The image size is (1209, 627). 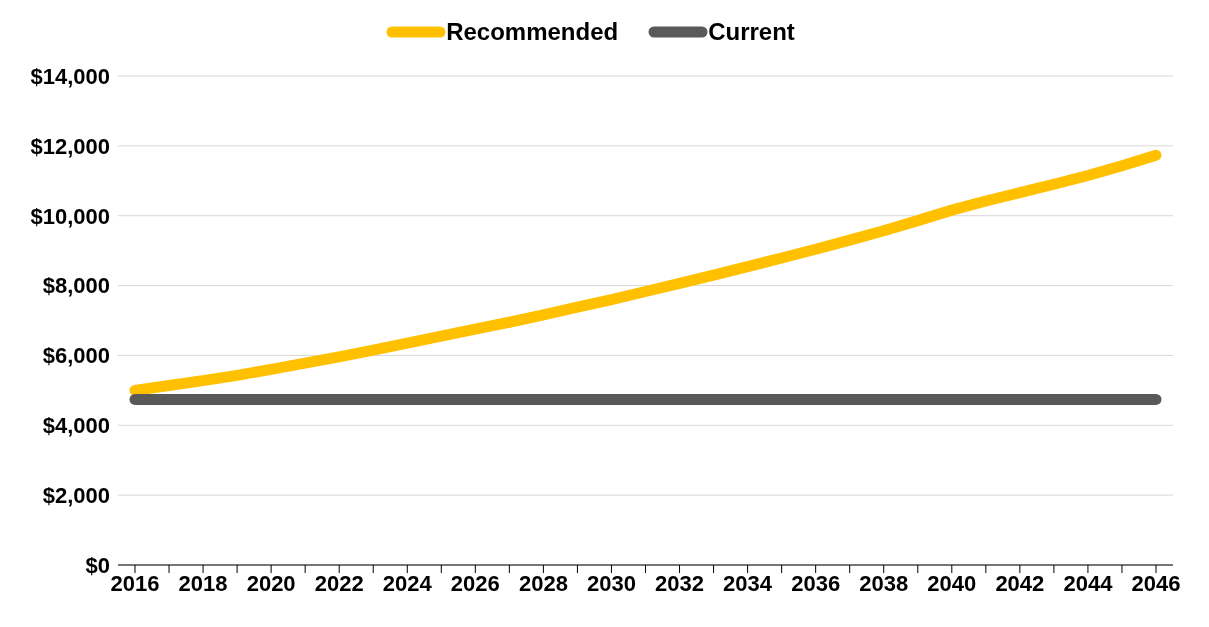 I want to click on legend-label: Recommended, so click(x=532, y=32).